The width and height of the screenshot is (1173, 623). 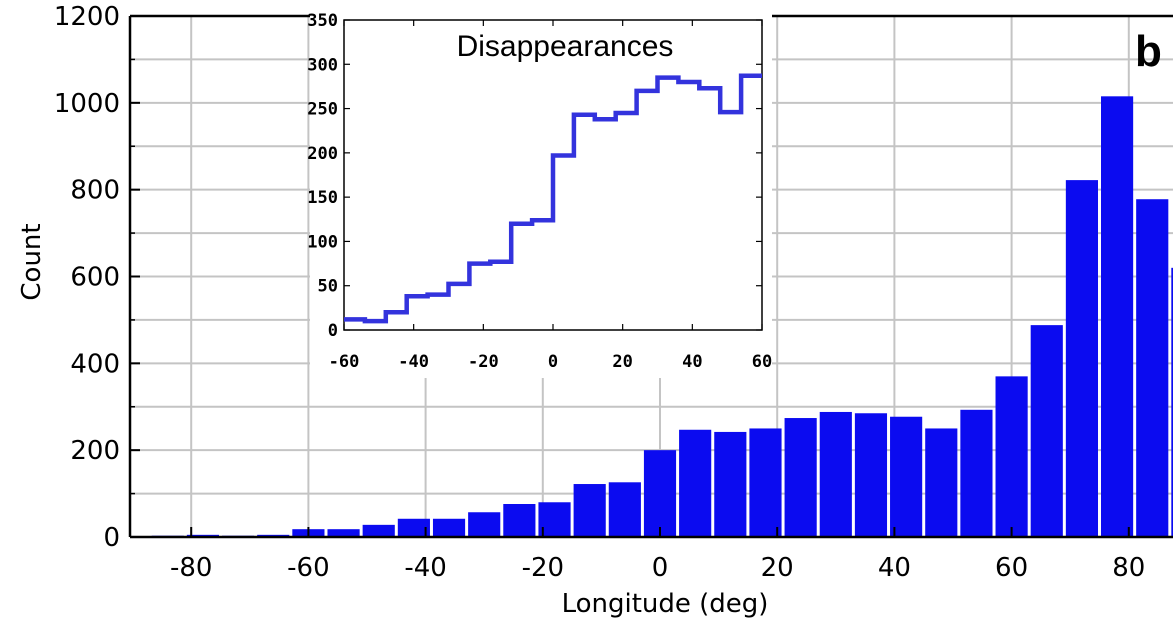 I want to click on inset-step-line, so click(x=553, y=198).